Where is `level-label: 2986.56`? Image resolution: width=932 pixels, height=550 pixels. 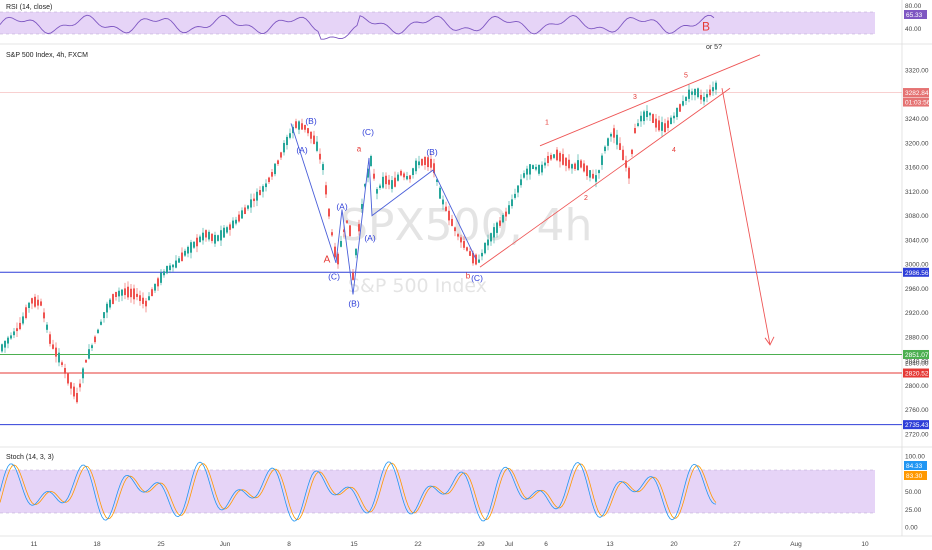
level-label: 2986.56 is located at coordinates (917, 273).